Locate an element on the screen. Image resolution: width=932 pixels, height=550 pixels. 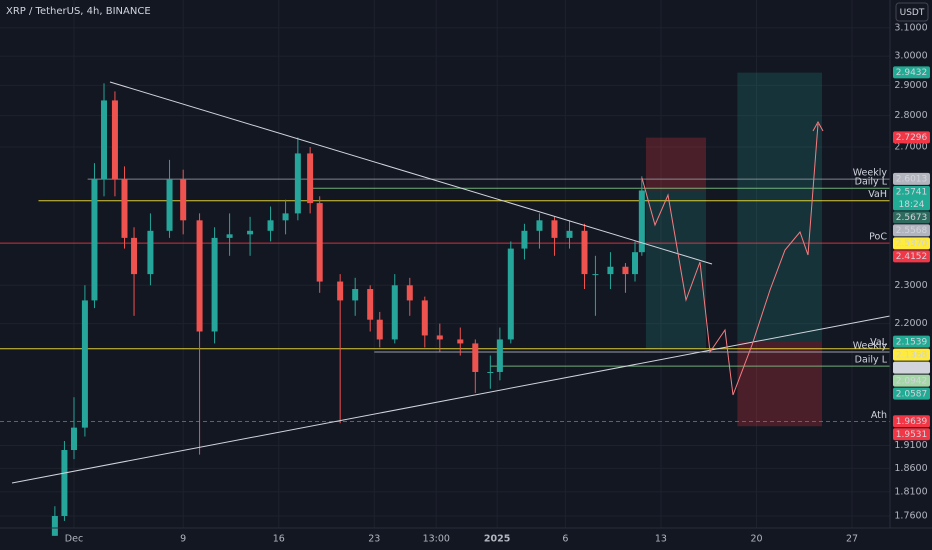
y-tick-label: 1.8100 is located at coordinates (910, 491).